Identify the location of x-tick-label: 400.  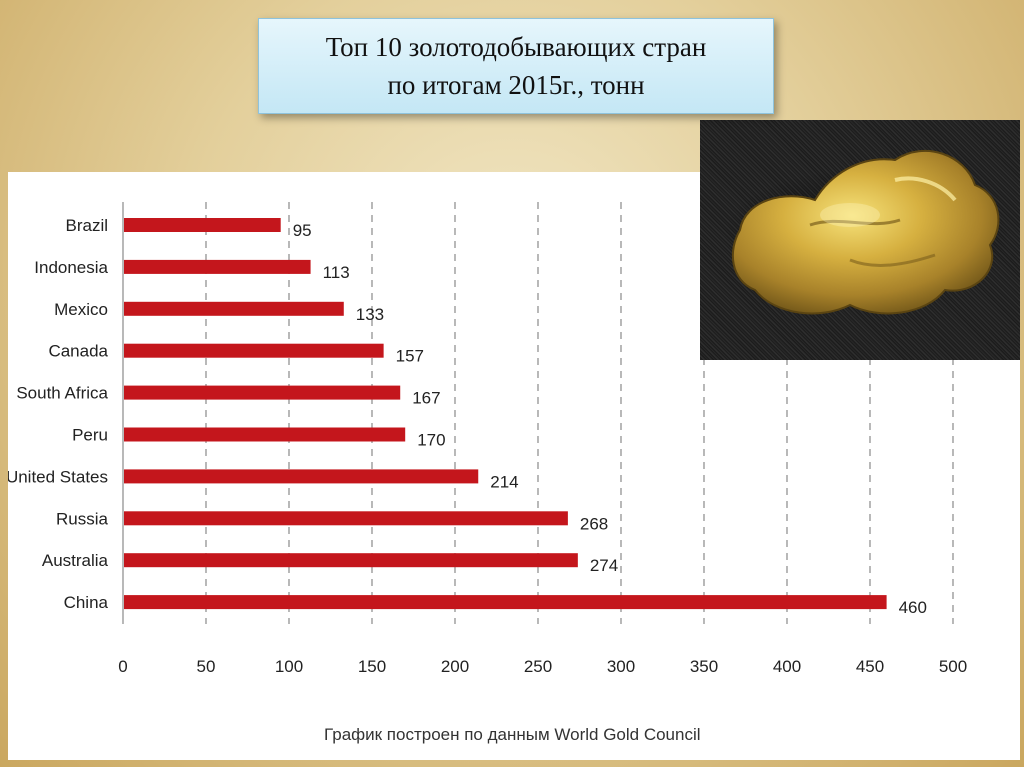
(787, 666).